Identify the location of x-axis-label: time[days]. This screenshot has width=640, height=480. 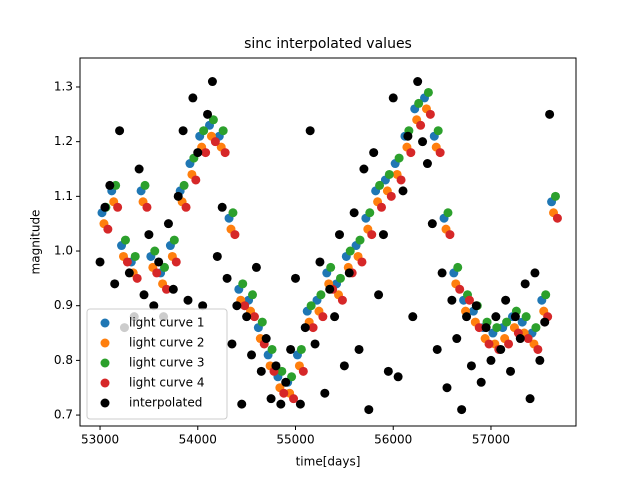
(328, 462).